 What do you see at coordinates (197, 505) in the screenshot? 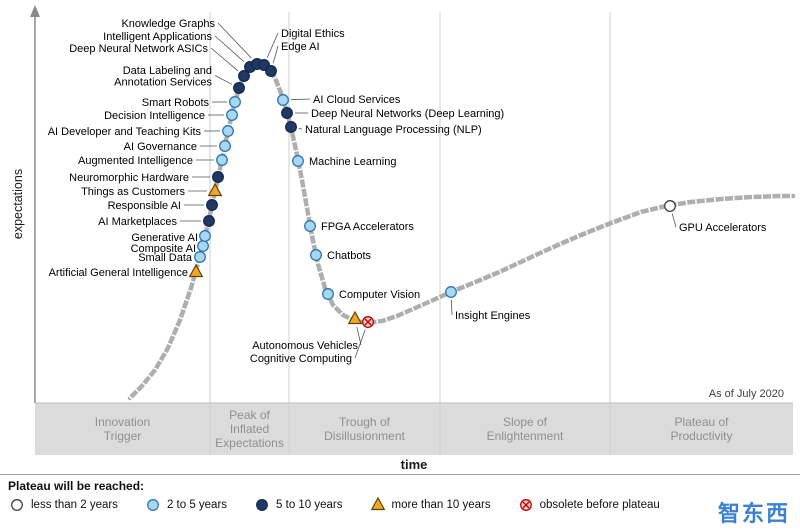
I see `legend-item-label: 2 to 5 years` at bounding box center [197, 505].